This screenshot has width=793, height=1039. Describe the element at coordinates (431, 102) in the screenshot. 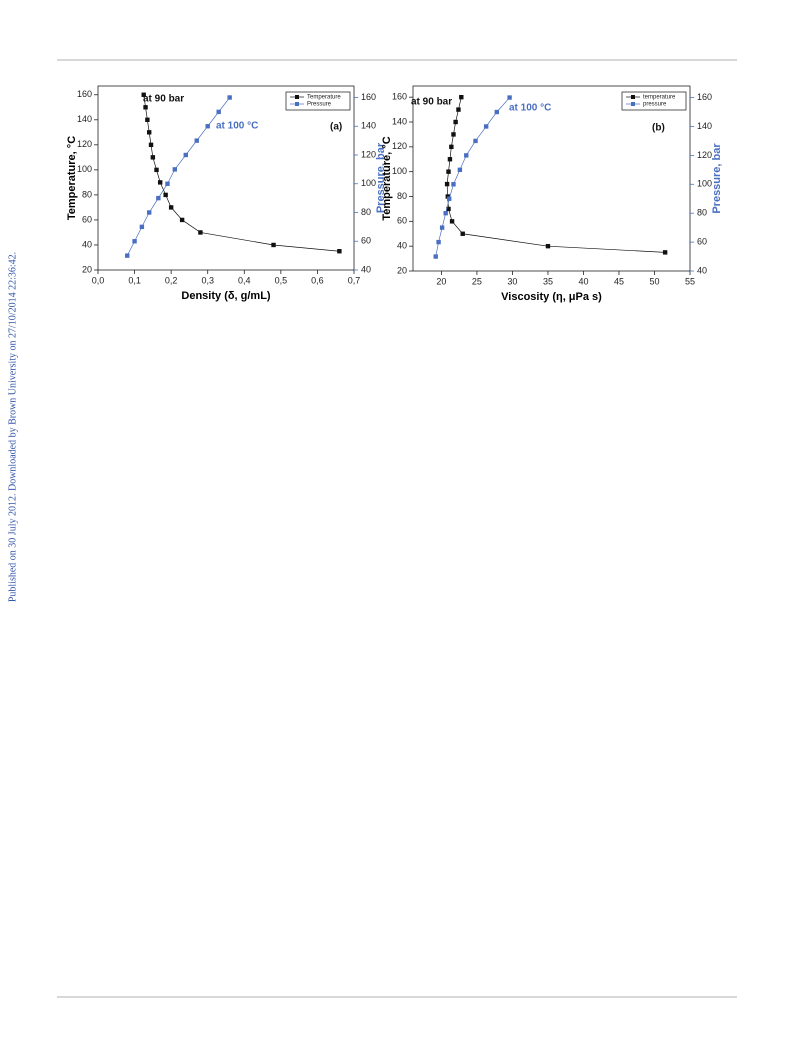

I see `annotation: at 90 bar` at that location.